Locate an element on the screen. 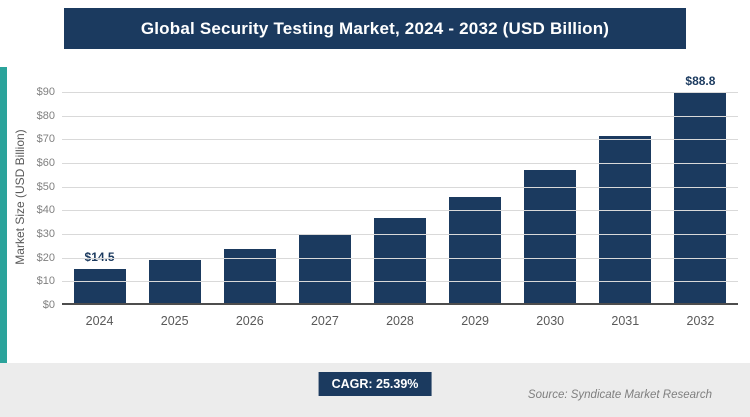  y-tick-label: $40 is located at coordinates (45, 210).